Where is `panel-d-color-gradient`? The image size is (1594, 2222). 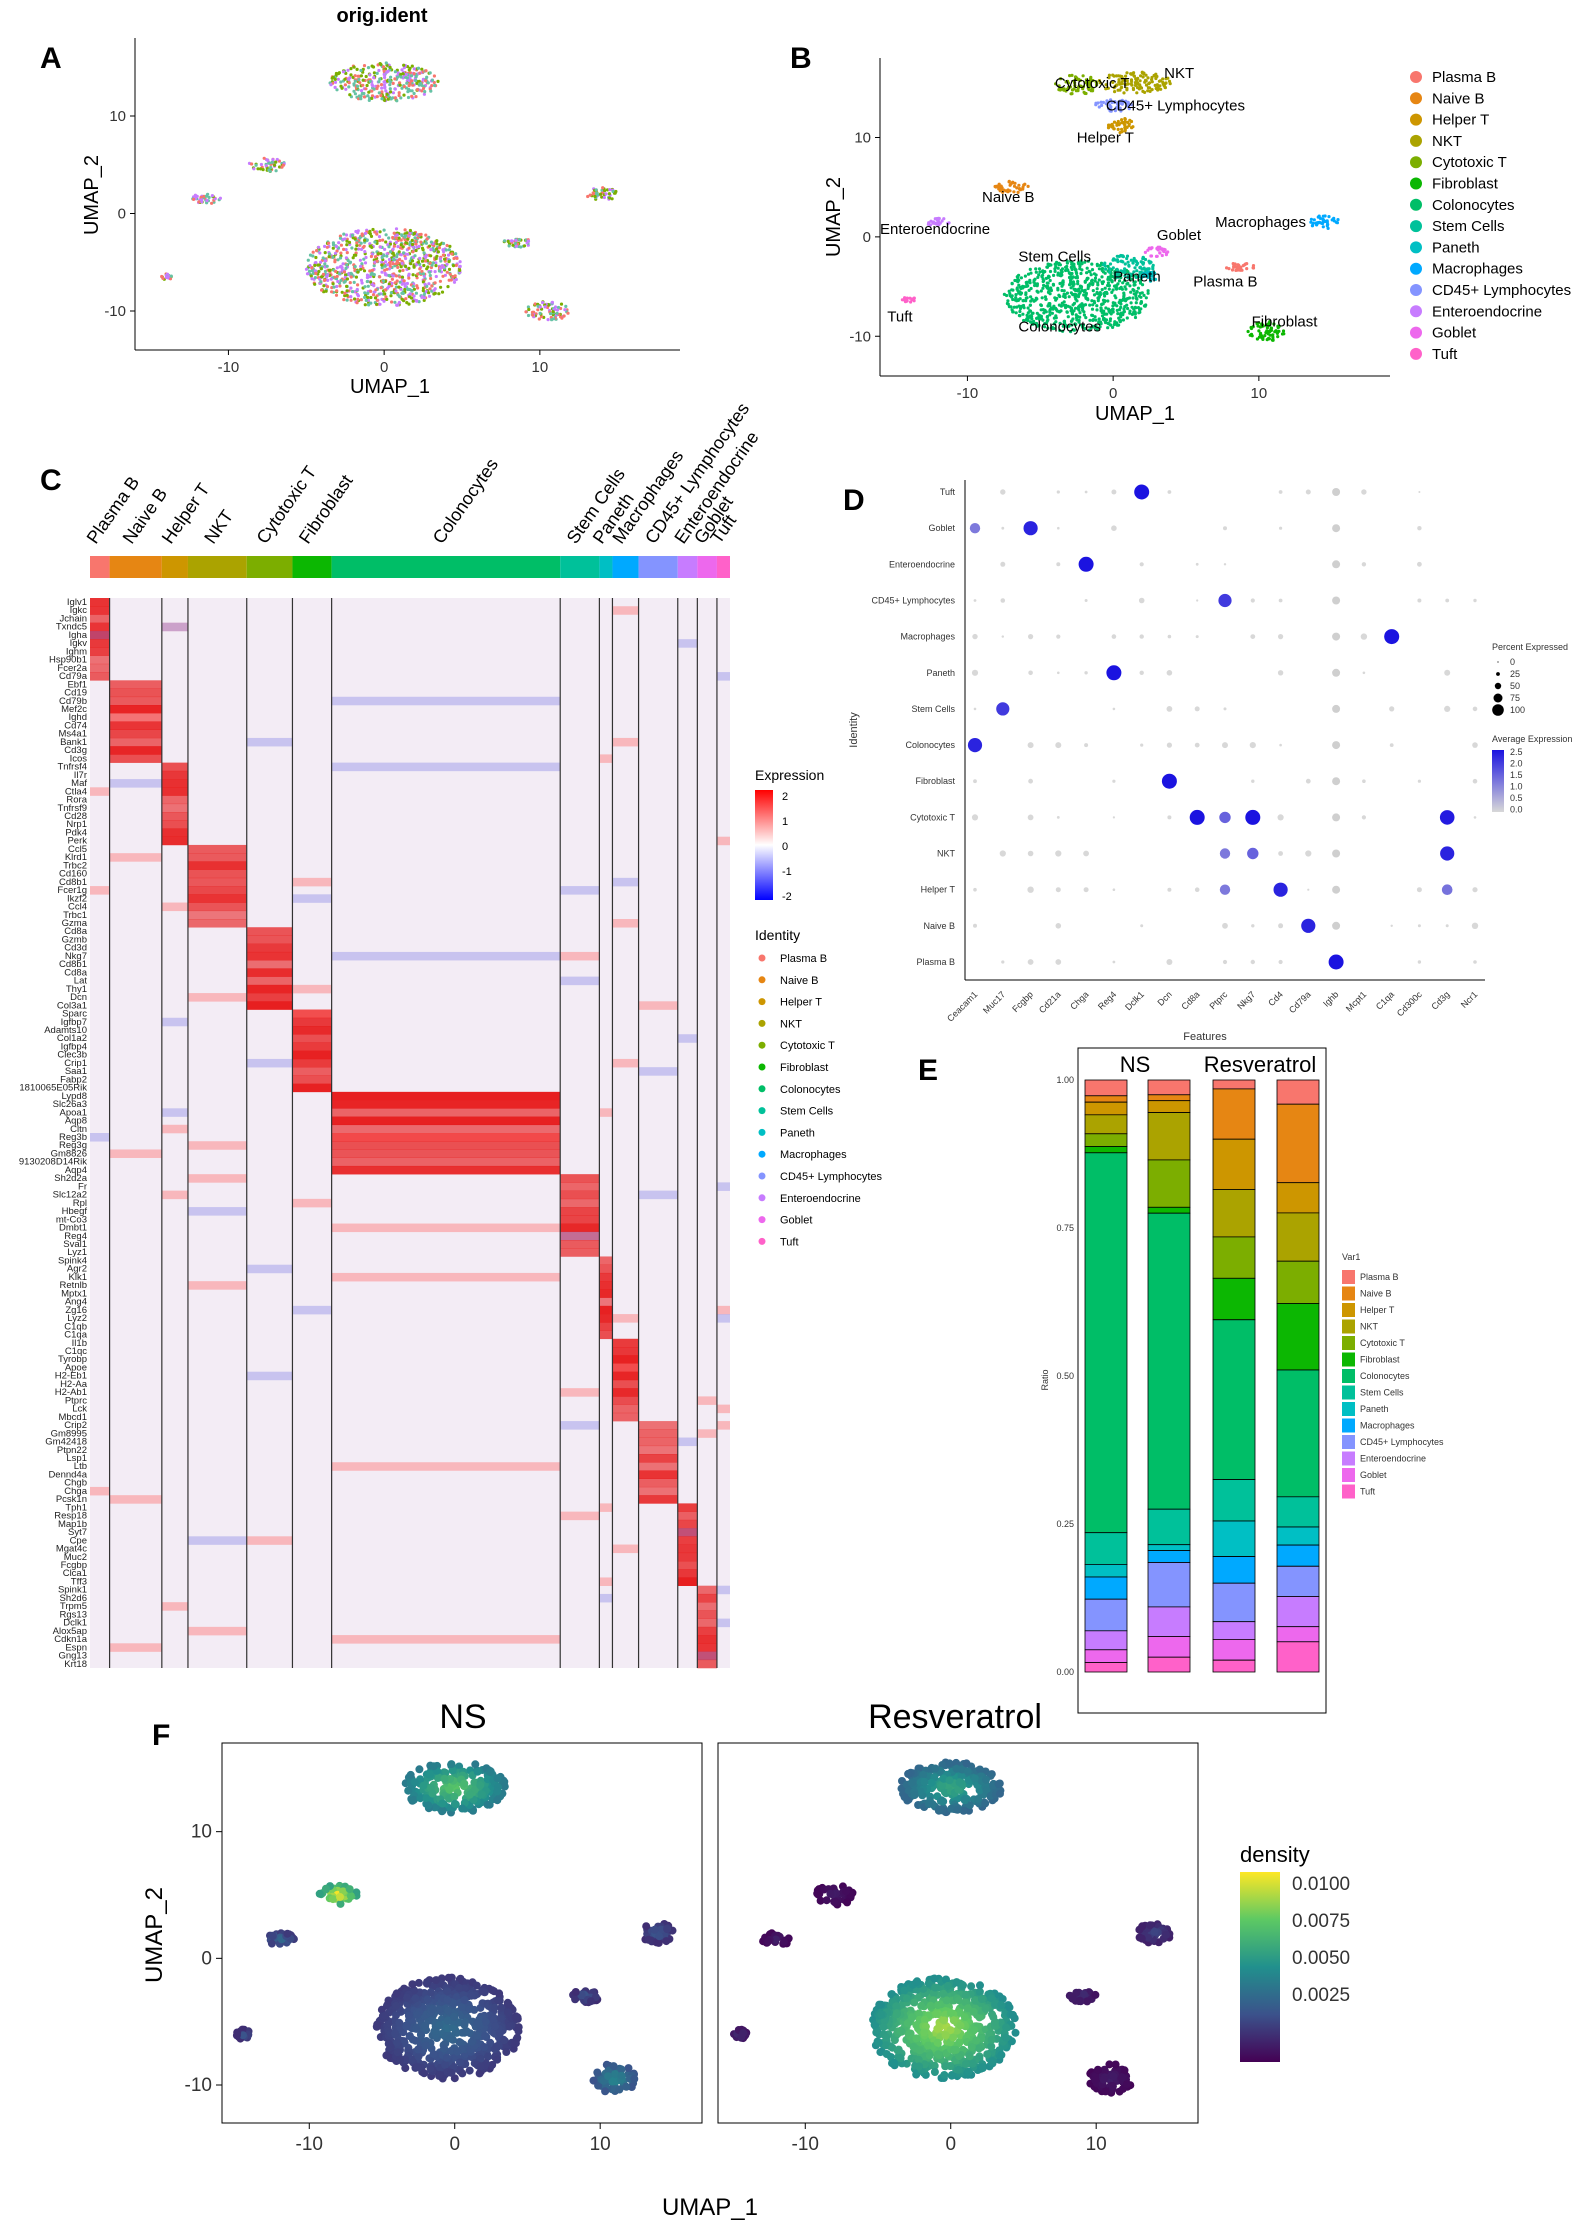
panel-d-color-gradient is located at coordinates (1498, 781).